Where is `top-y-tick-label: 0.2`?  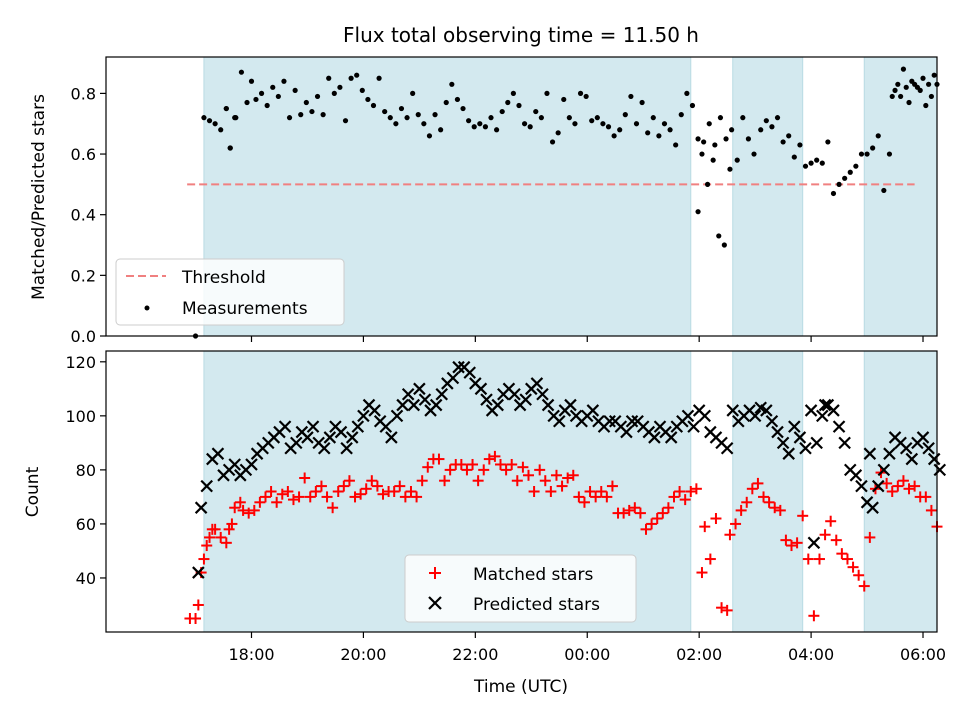
top-y-tick-label: 0.2 is located at coordinates (83, 275).